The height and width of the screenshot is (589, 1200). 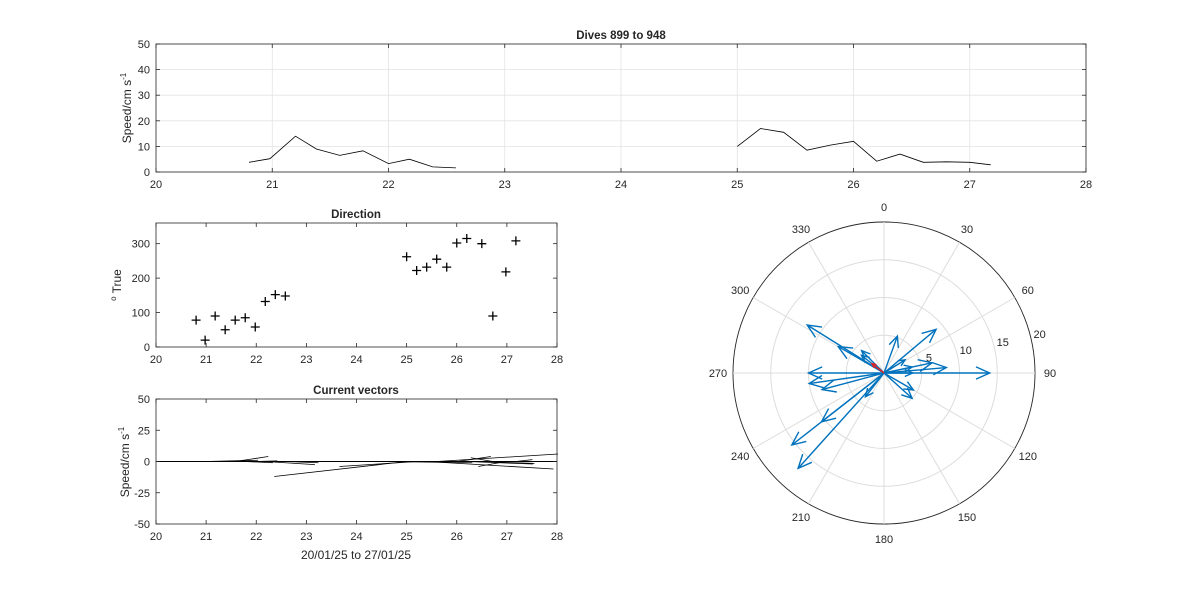 What do you see at coordinates (878, 368) in the screenshot?
I see `compass-mean-arrow` at bounding box center [878, 368].